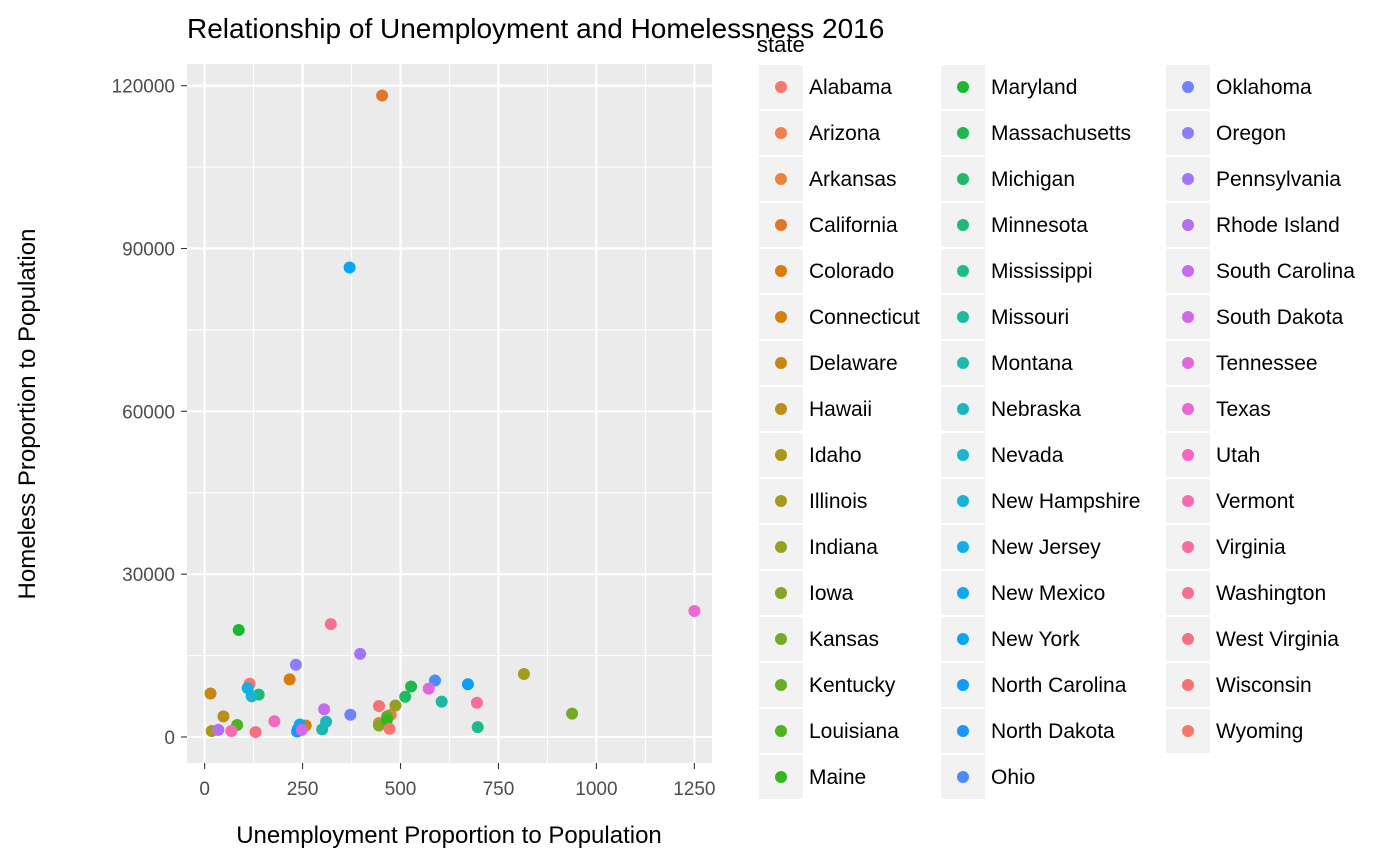  I want to click on legend-item: Arizona, so click(820, 133).